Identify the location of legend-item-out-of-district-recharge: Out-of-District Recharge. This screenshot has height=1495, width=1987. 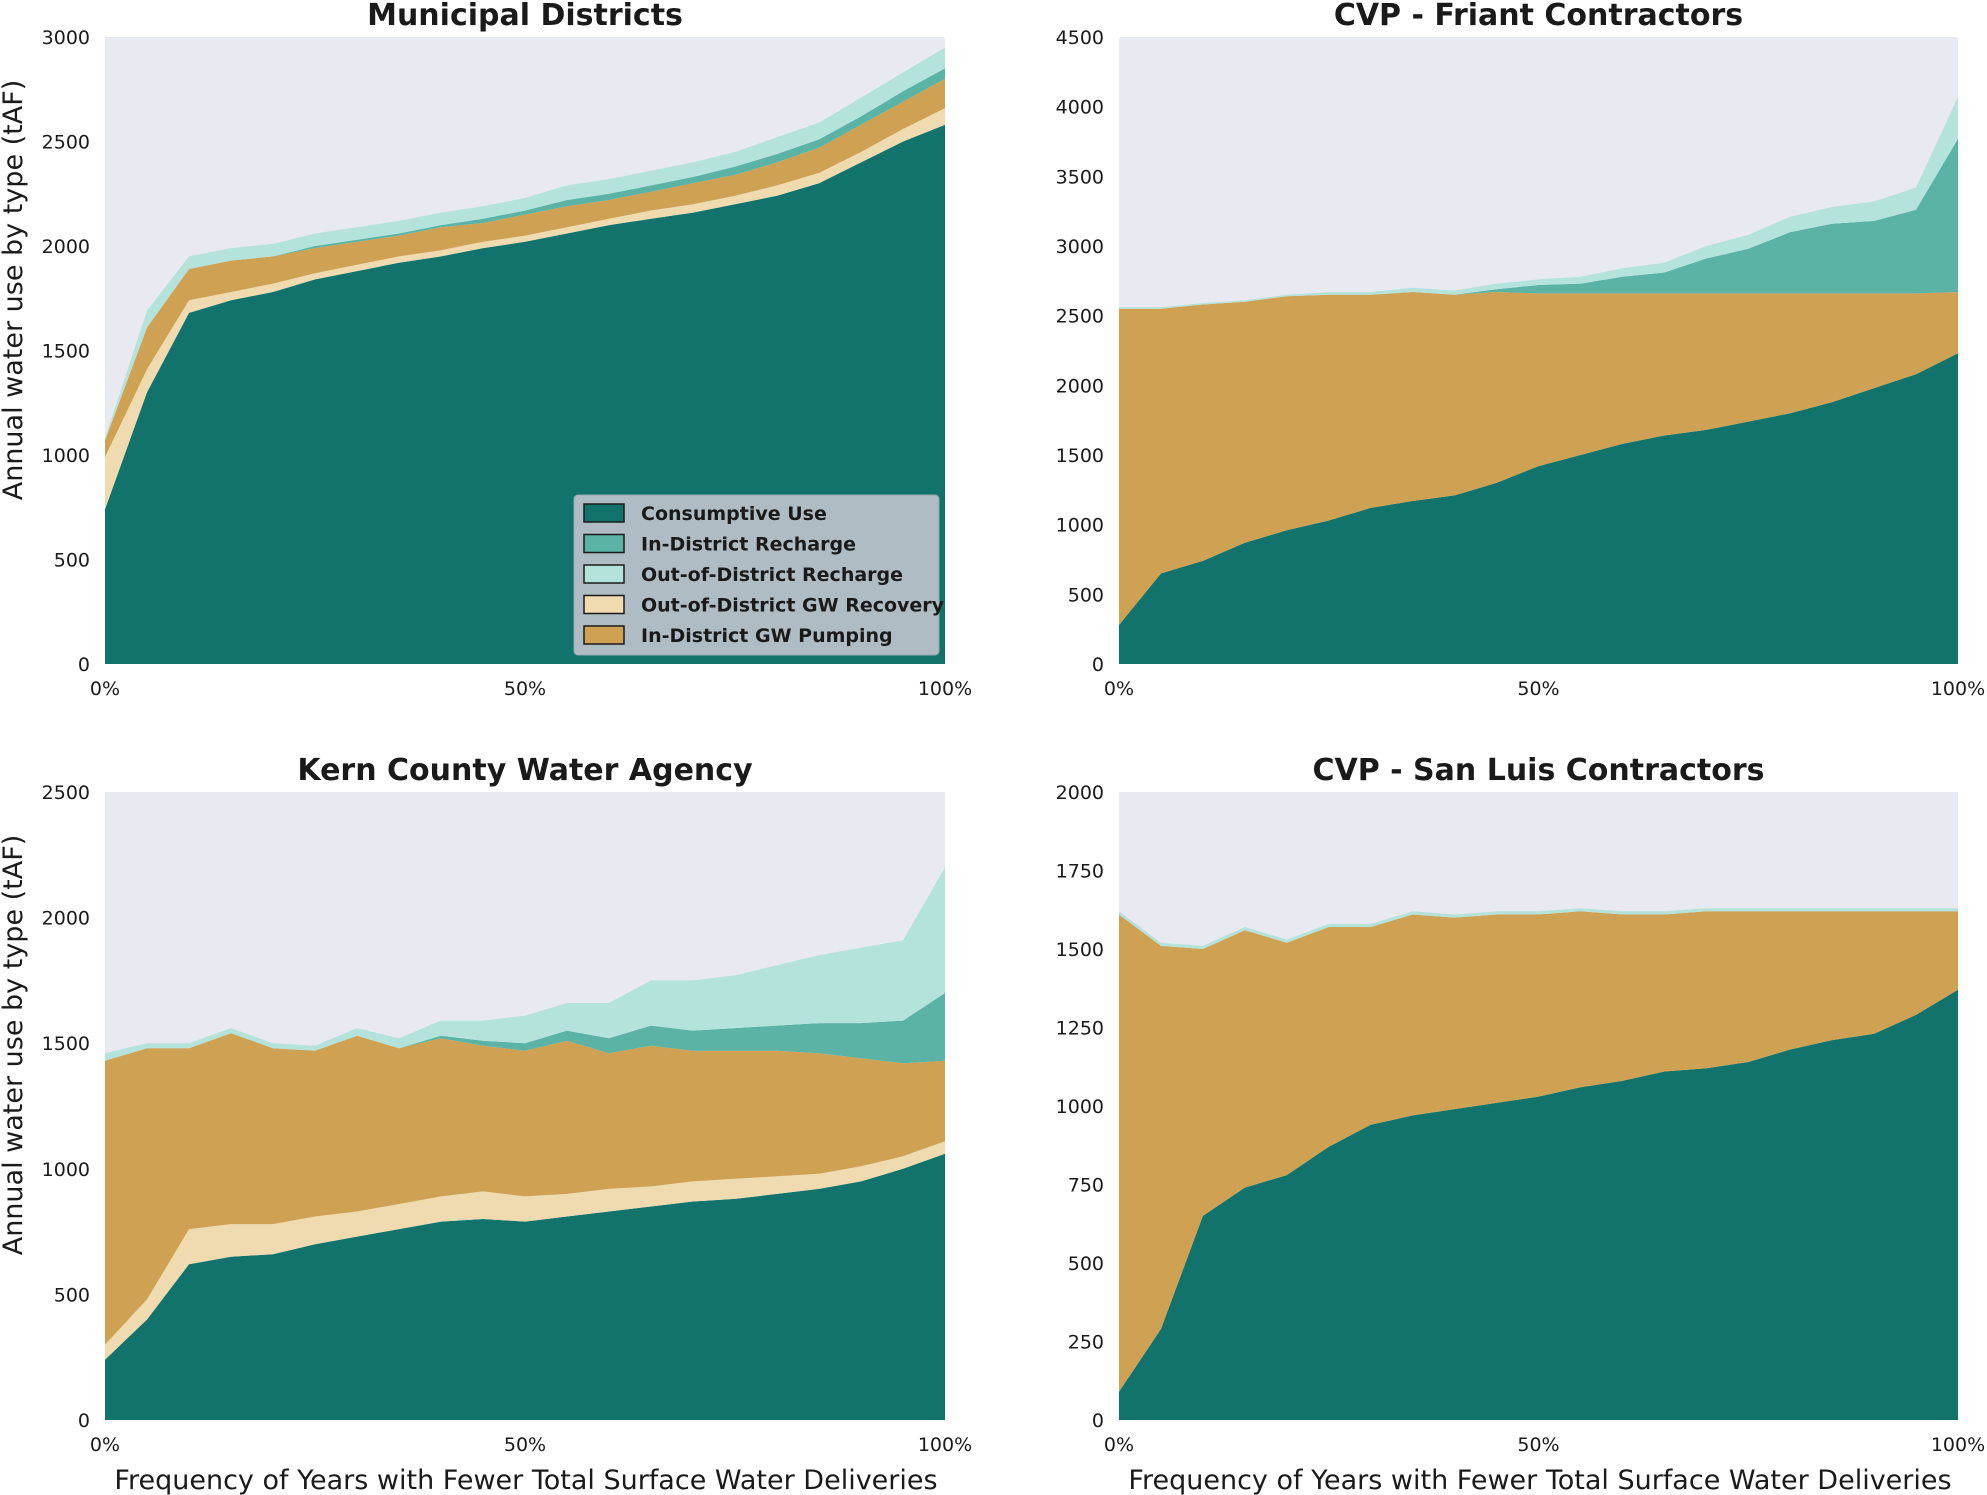
(743, 575).